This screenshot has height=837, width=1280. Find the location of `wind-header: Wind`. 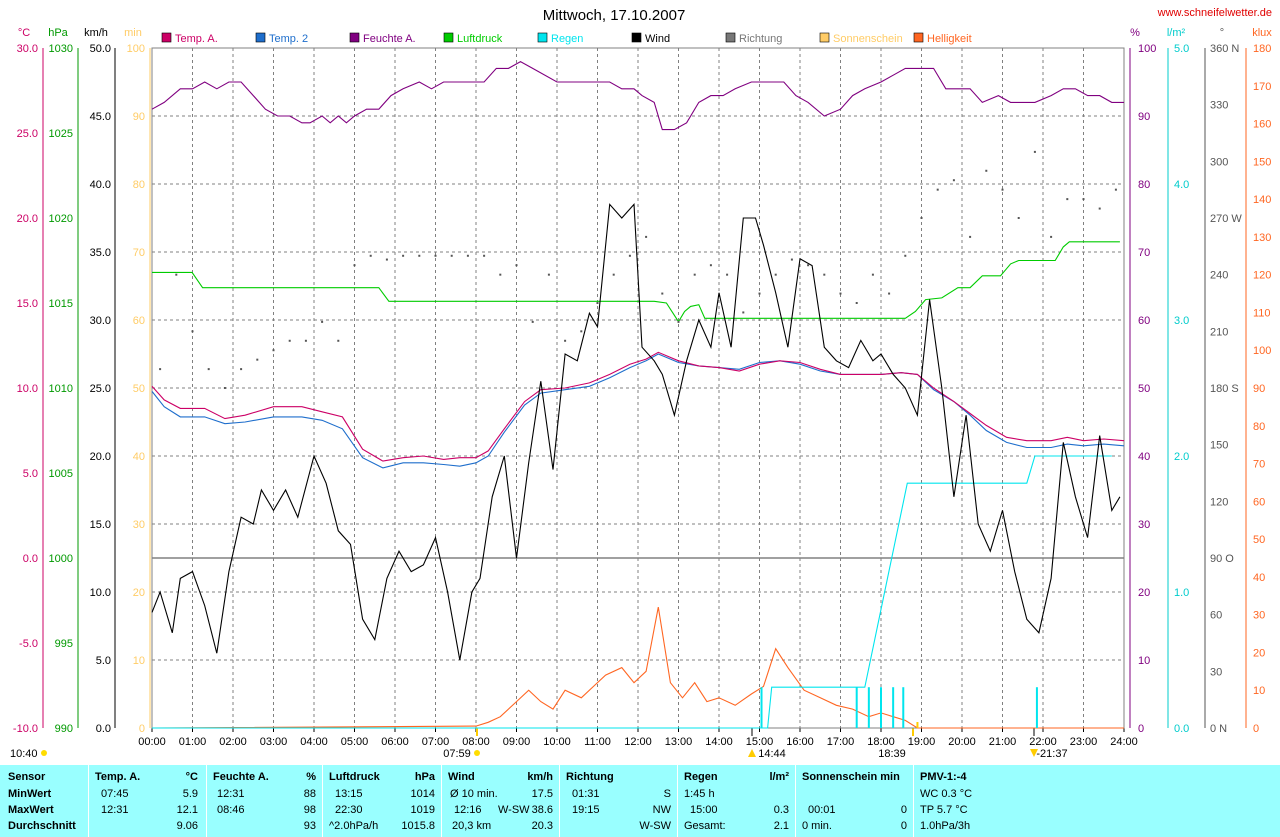

wind-header: Wind is located at coordinates (461, 777).